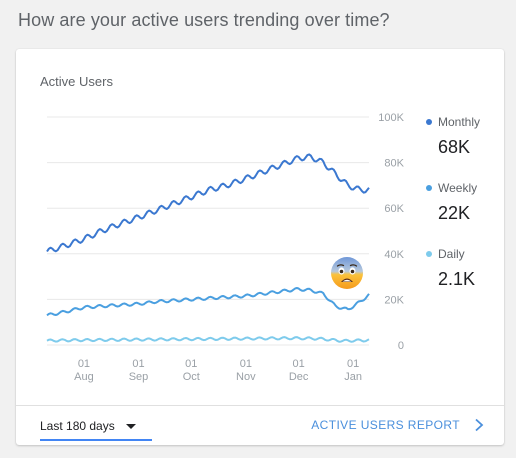 This screenshot has width=516, height=458. I want to click on legend-series-value: 2.1K, so click(457, 279).